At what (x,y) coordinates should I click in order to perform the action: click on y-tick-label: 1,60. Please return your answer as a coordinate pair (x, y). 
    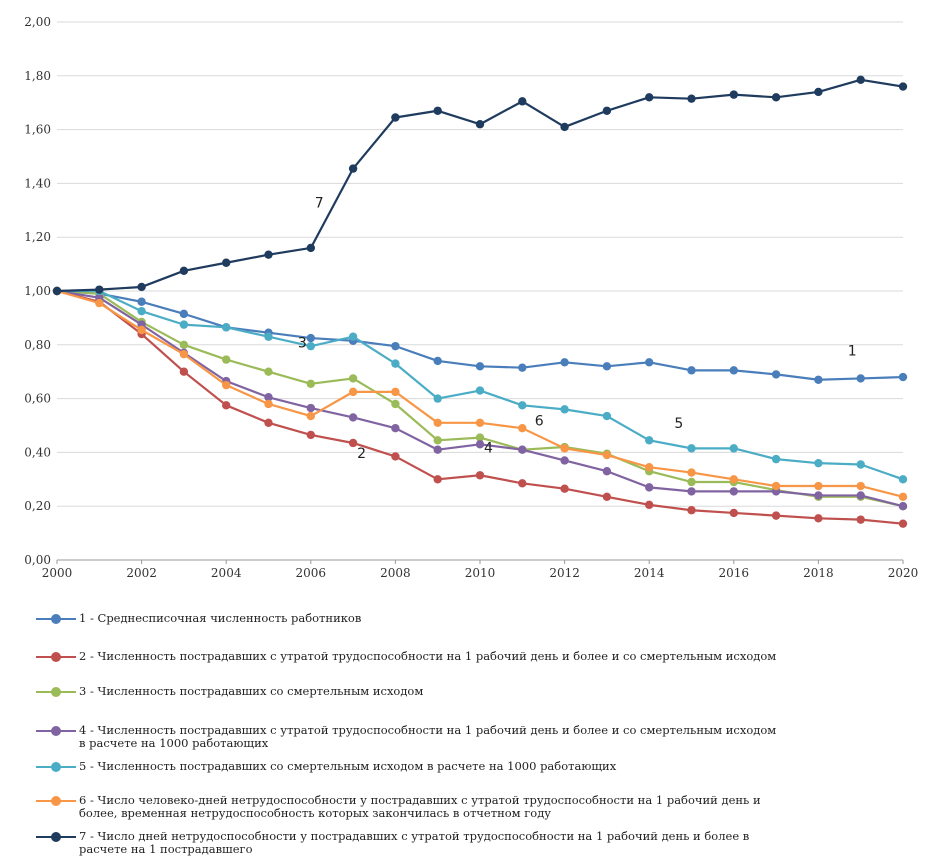
    Looking at the image, I should click on (37, 130).